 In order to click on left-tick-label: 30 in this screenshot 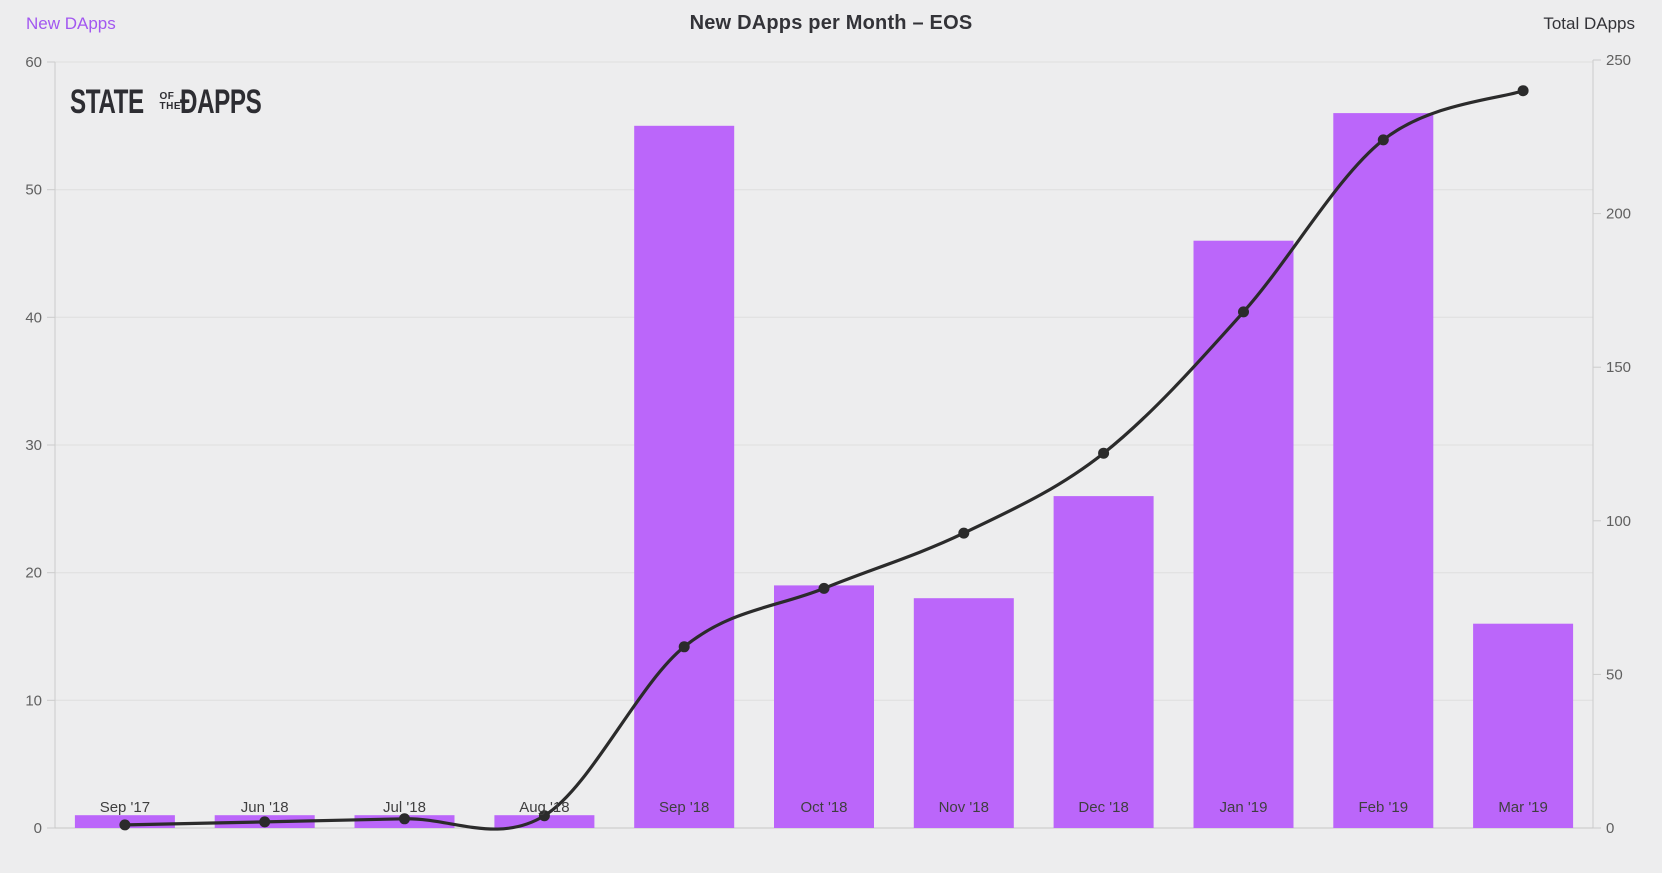, I will do `click(33, 445)`.